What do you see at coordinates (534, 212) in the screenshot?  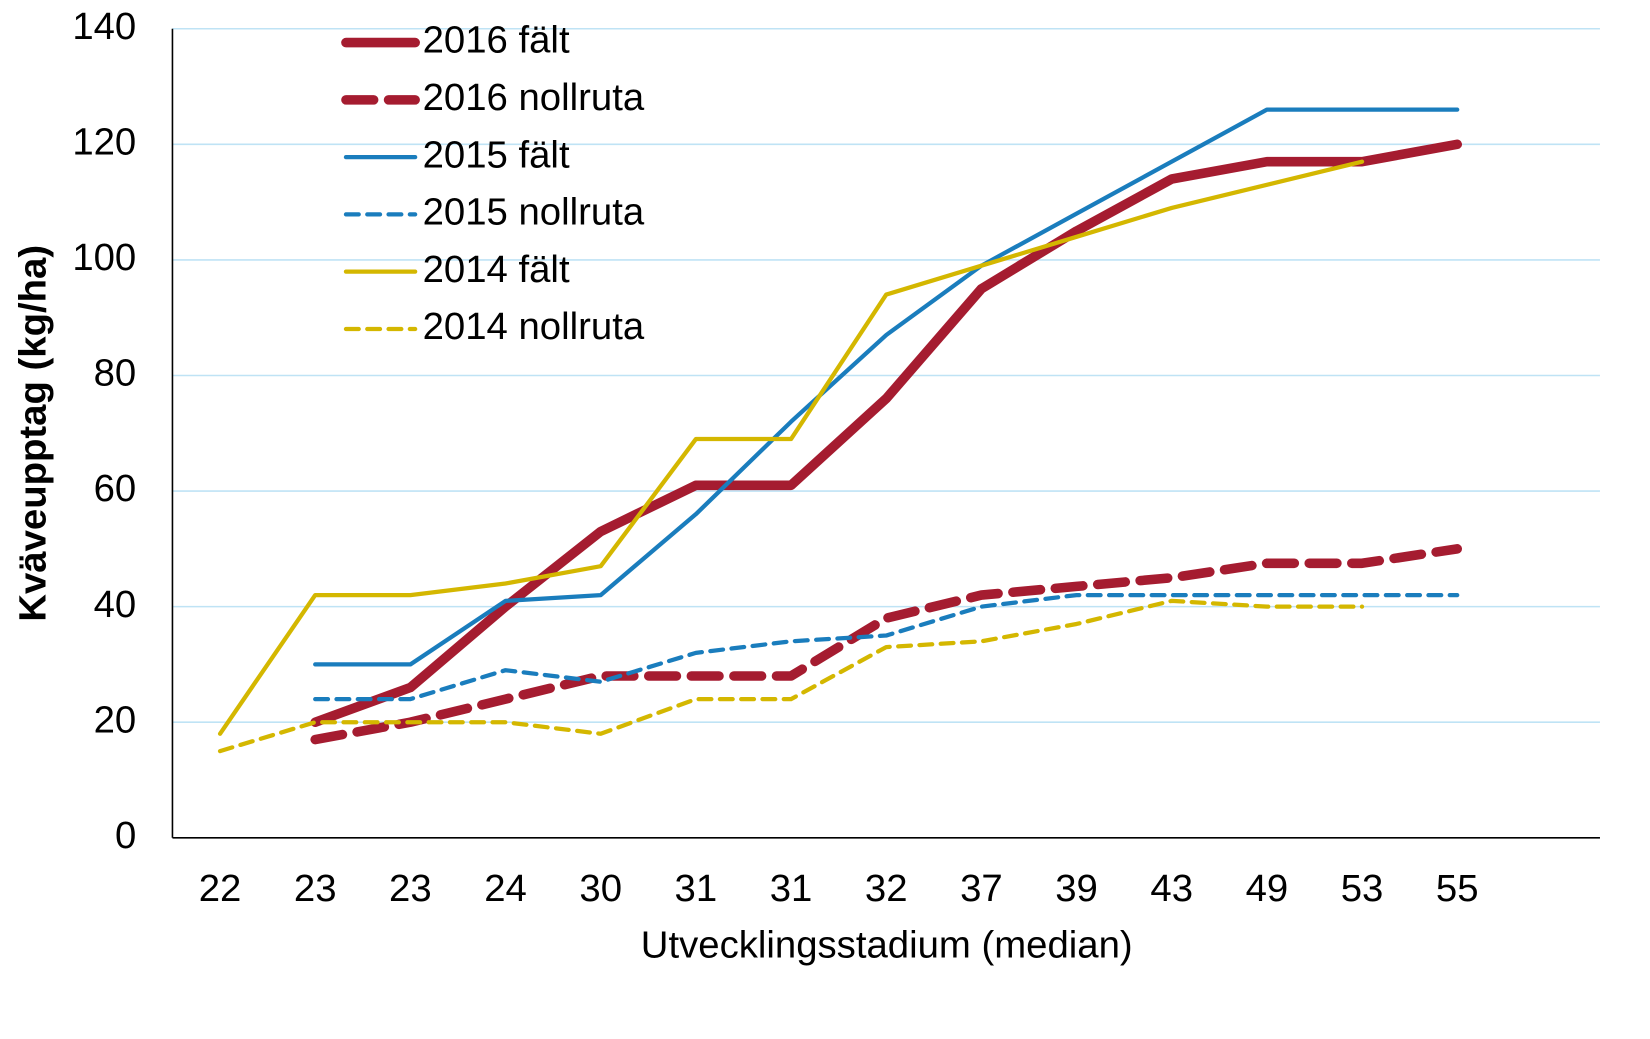 I see `legend-label: 2015 nollruta` at bounding box center [534, 212].